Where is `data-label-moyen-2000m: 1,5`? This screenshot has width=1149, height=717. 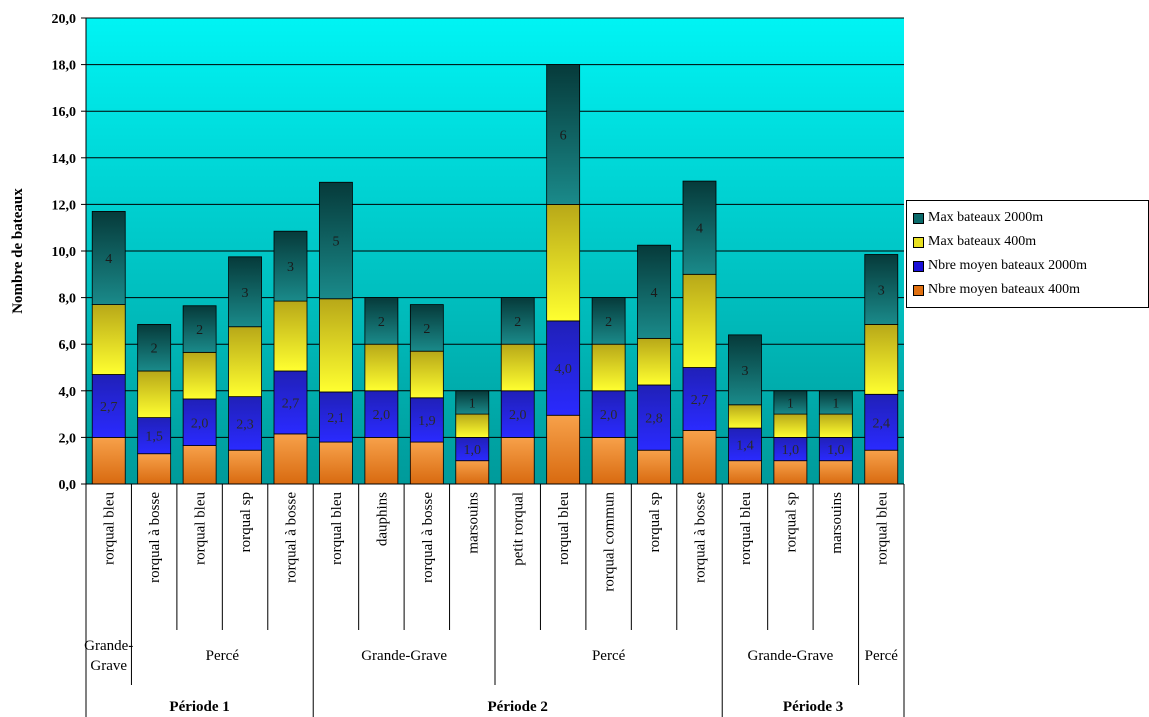 data-label-moyen-2000m: 1,5 is located at coordinates (154, 437).